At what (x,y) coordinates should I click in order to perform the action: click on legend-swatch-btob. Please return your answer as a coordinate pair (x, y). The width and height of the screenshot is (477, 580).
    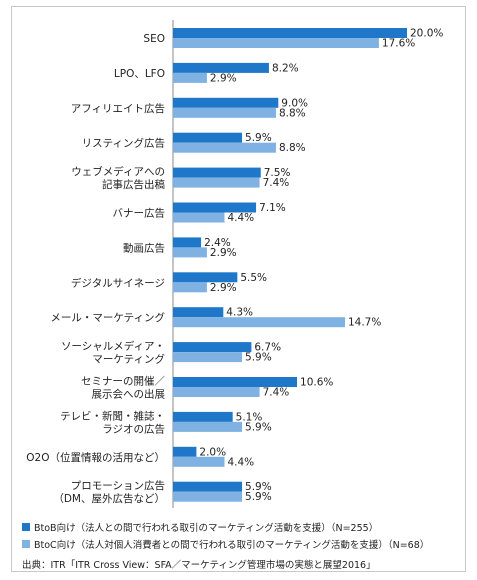
    Looking at the image, I should click on (26, 526).